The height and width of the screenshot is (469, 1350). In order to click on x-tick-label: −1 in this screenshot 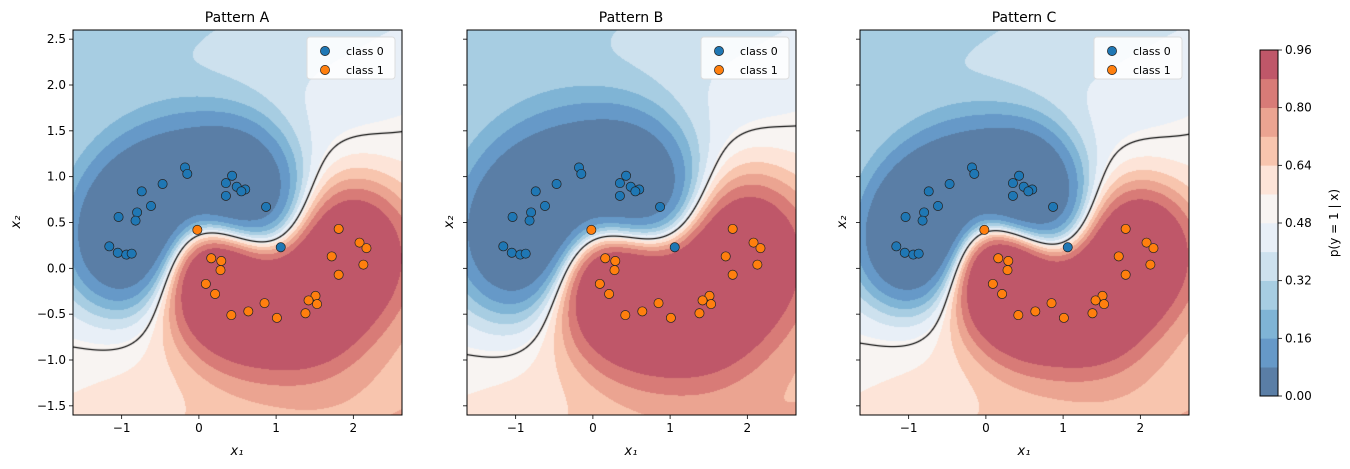, I will do `click(516, 428)`.